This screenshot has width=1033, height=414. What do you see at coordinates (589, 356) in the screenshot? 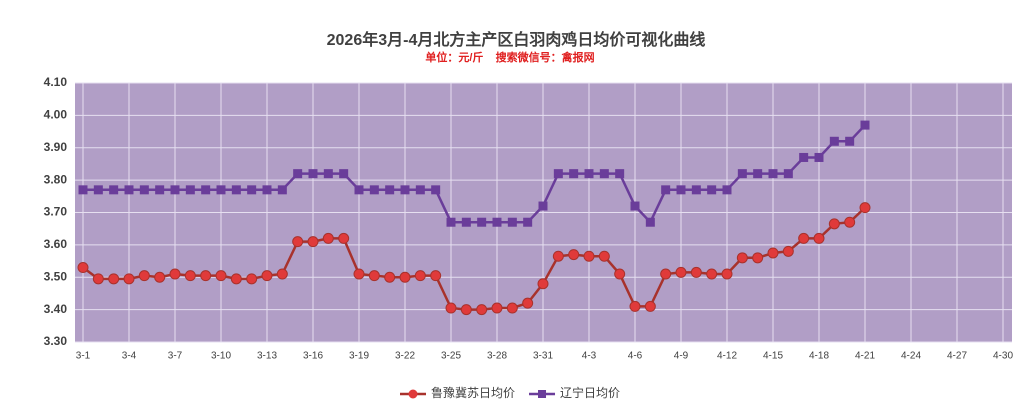
I see `x-tick-label: 4-3` at bounding box center [589, 356].